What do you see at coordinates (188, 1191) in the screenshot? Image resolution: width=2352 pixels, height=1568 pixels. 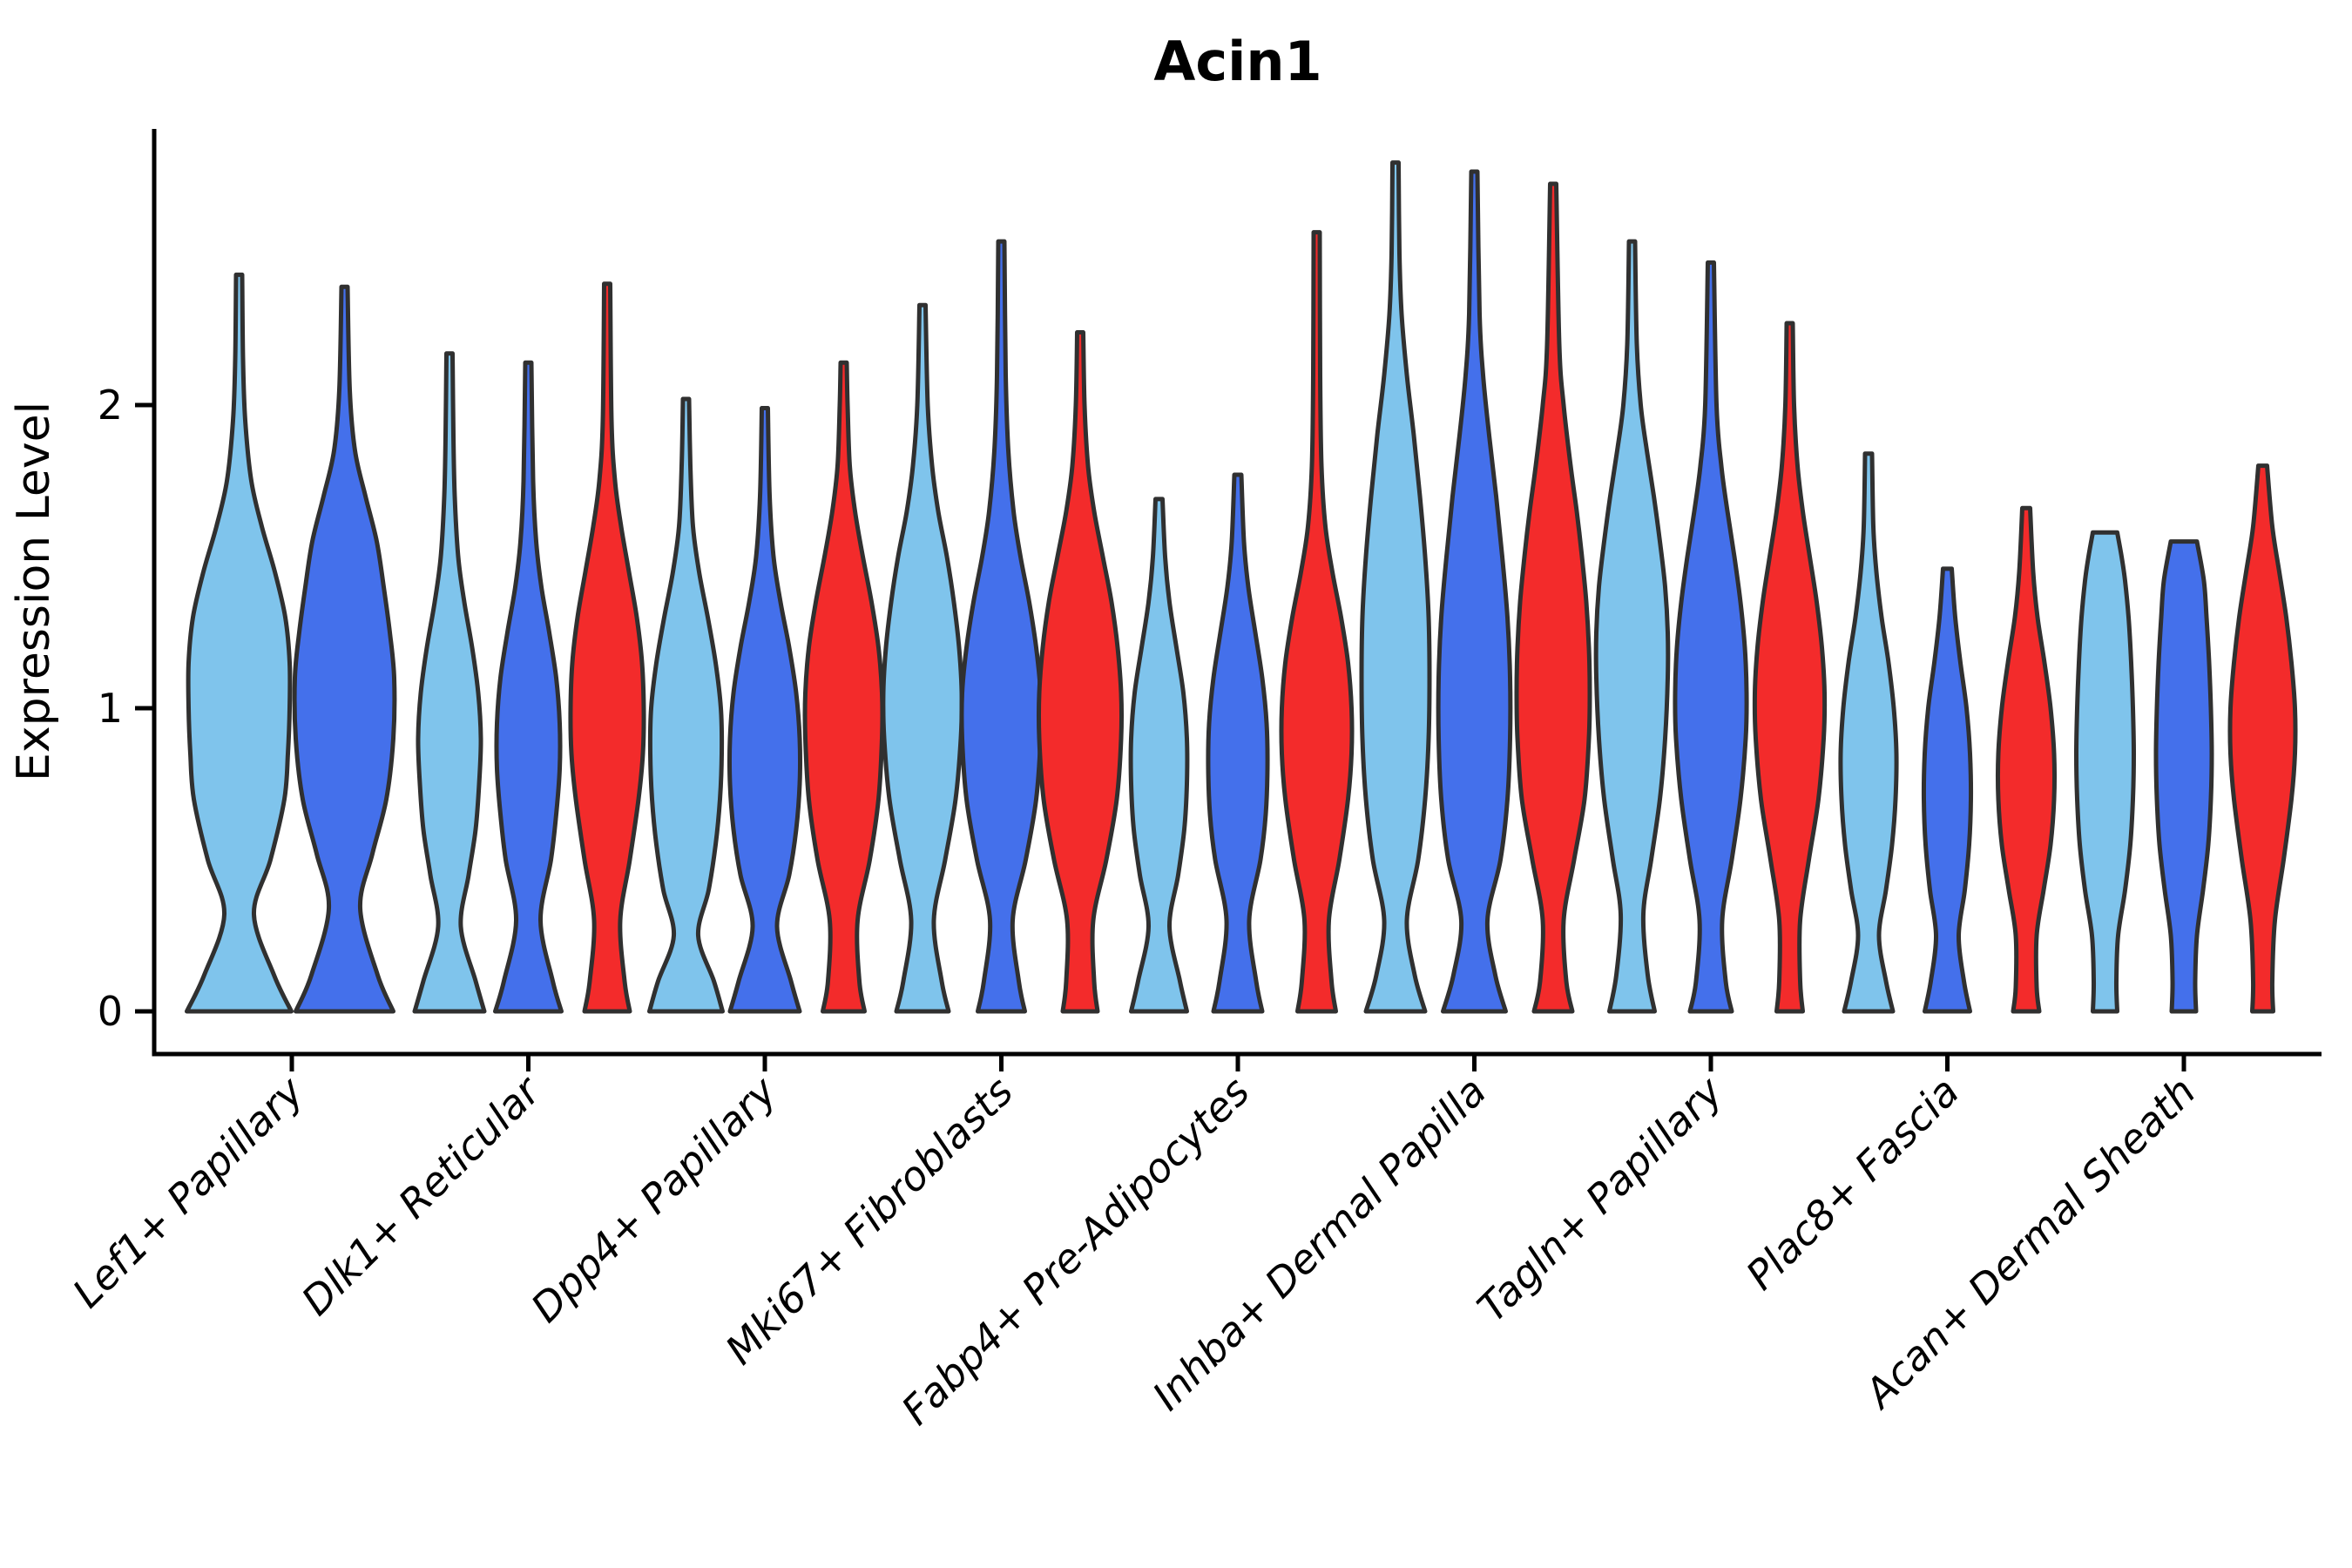 I see `x-tick-label-category-1: Lef1+ Papillary` at bounding box center [188, 1191].